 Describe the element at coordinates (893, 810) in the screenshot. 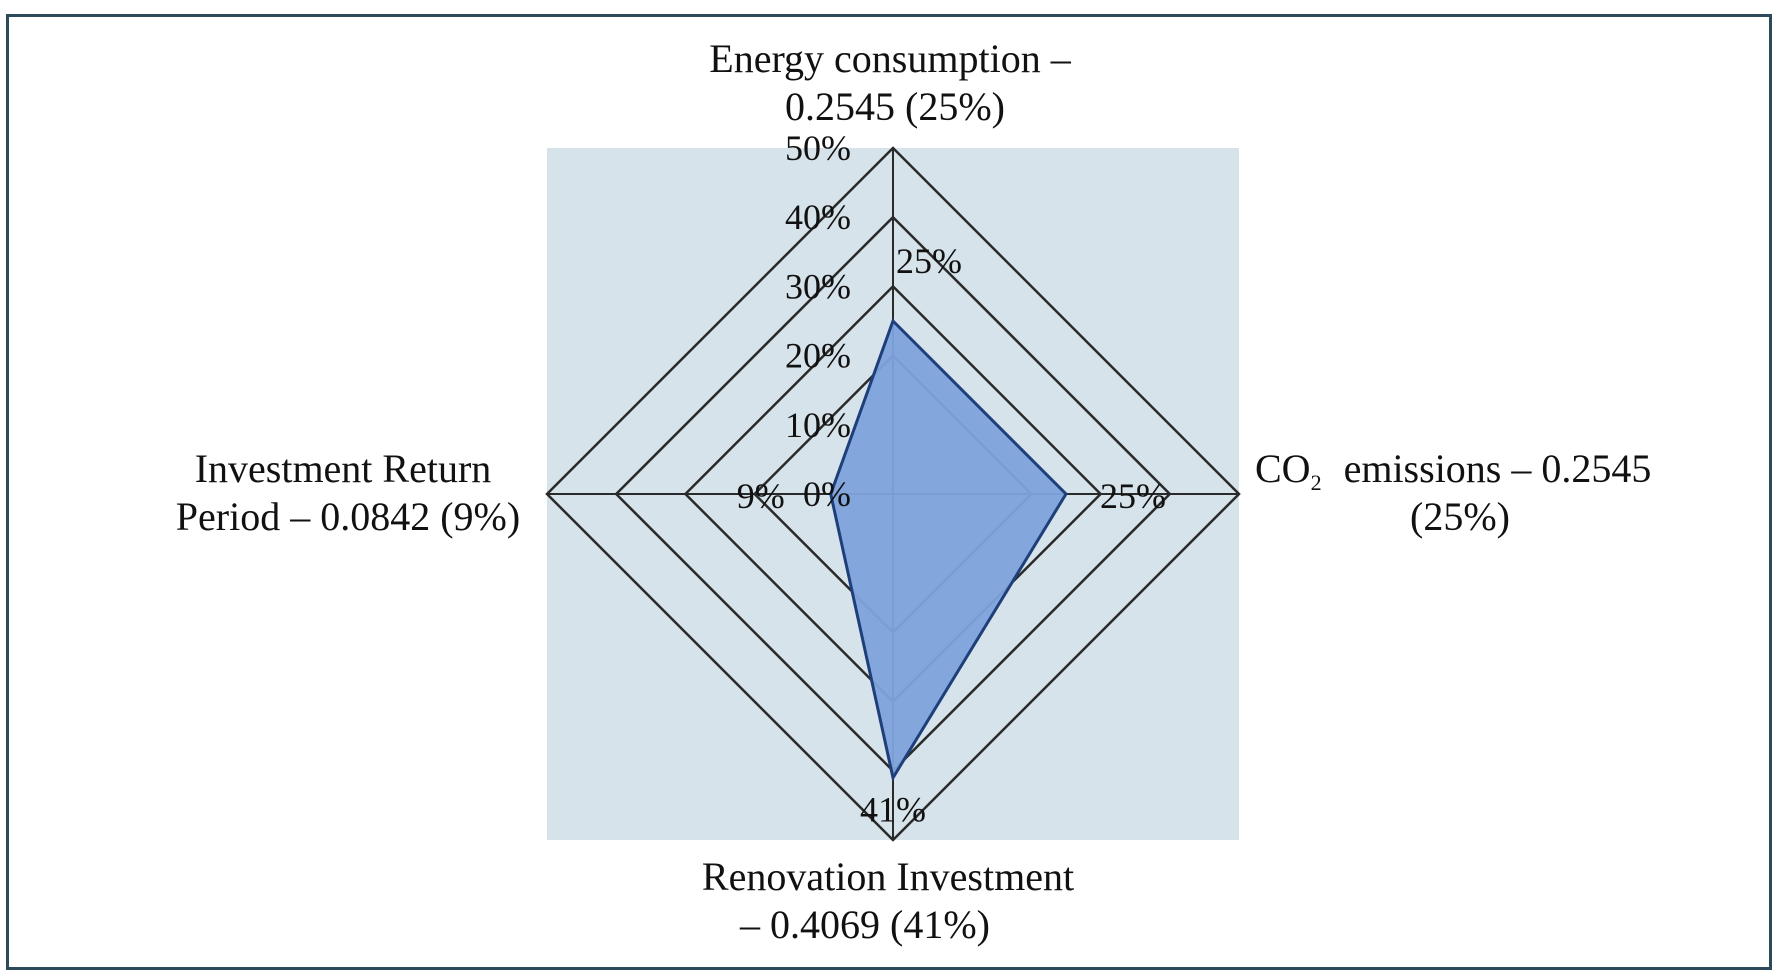

I see `data-label-2: 41%` at that location.